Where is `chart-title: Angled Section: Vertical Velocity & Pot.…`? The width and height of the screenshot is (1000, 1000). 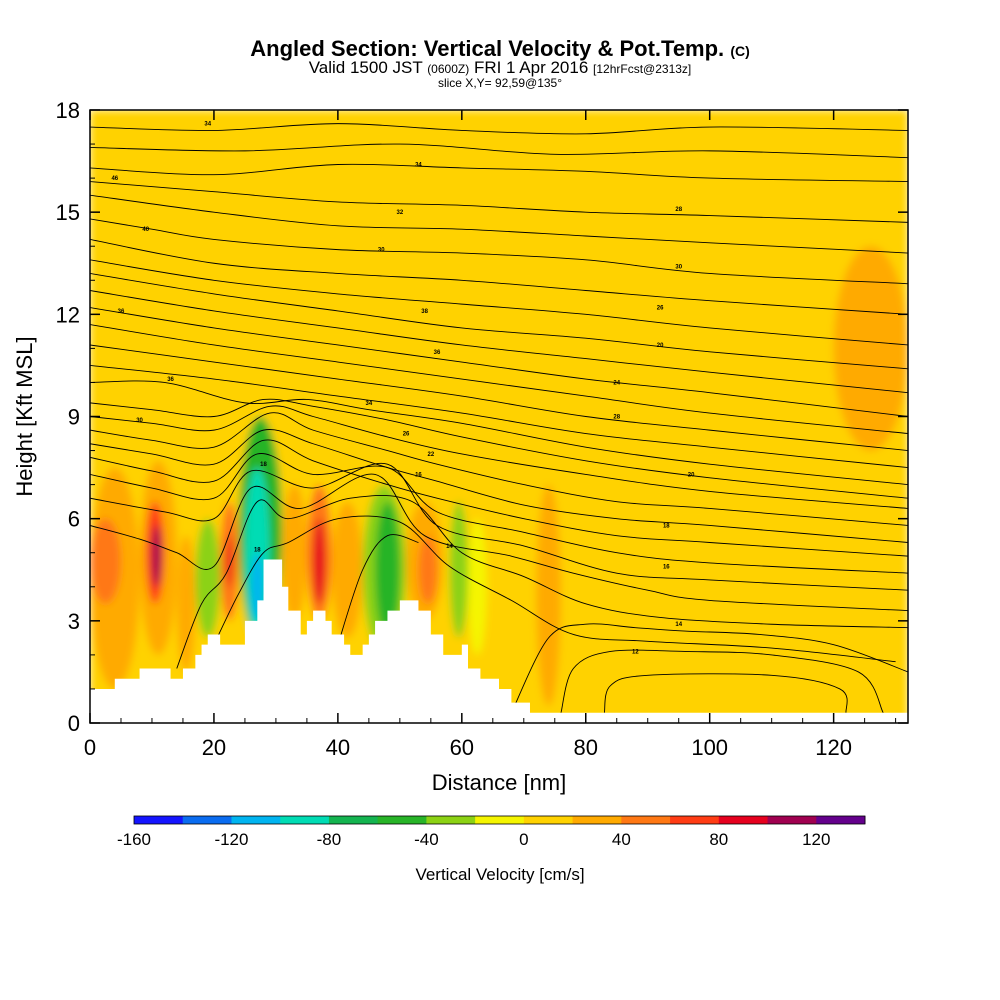
chart-title: Angled Section: Vertical Velocity & Pot.… is located at coordinates (500, 48).